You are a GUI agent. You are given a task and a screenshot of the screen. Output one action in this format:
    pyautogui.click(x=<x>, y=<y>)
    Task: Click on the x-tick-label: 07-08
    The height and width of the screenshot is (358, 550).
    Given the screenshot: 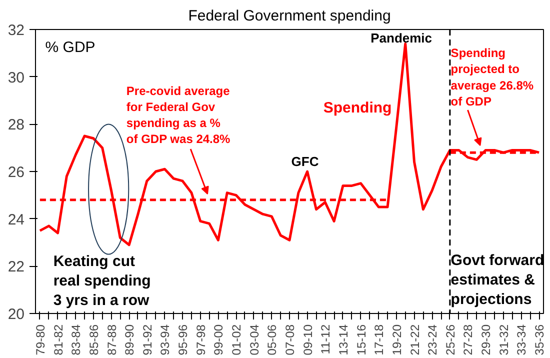 What is the action you would take?
    pyautogui.click(x=290, y=340)
    